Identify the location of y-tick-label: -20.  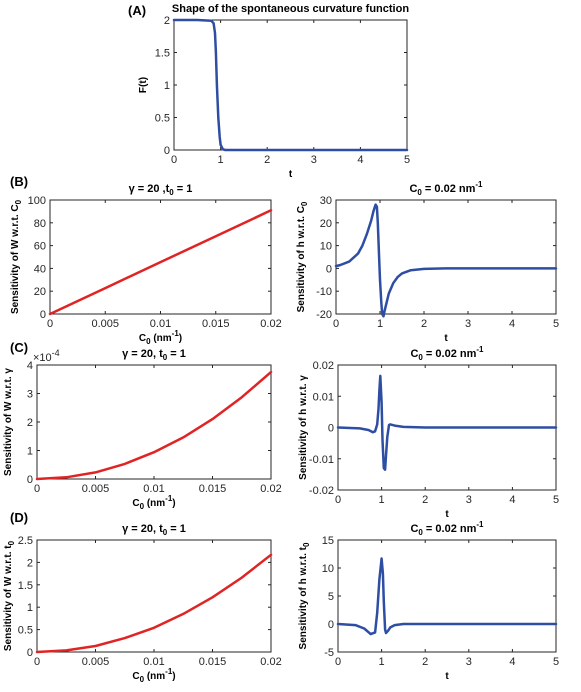
(324, 315).